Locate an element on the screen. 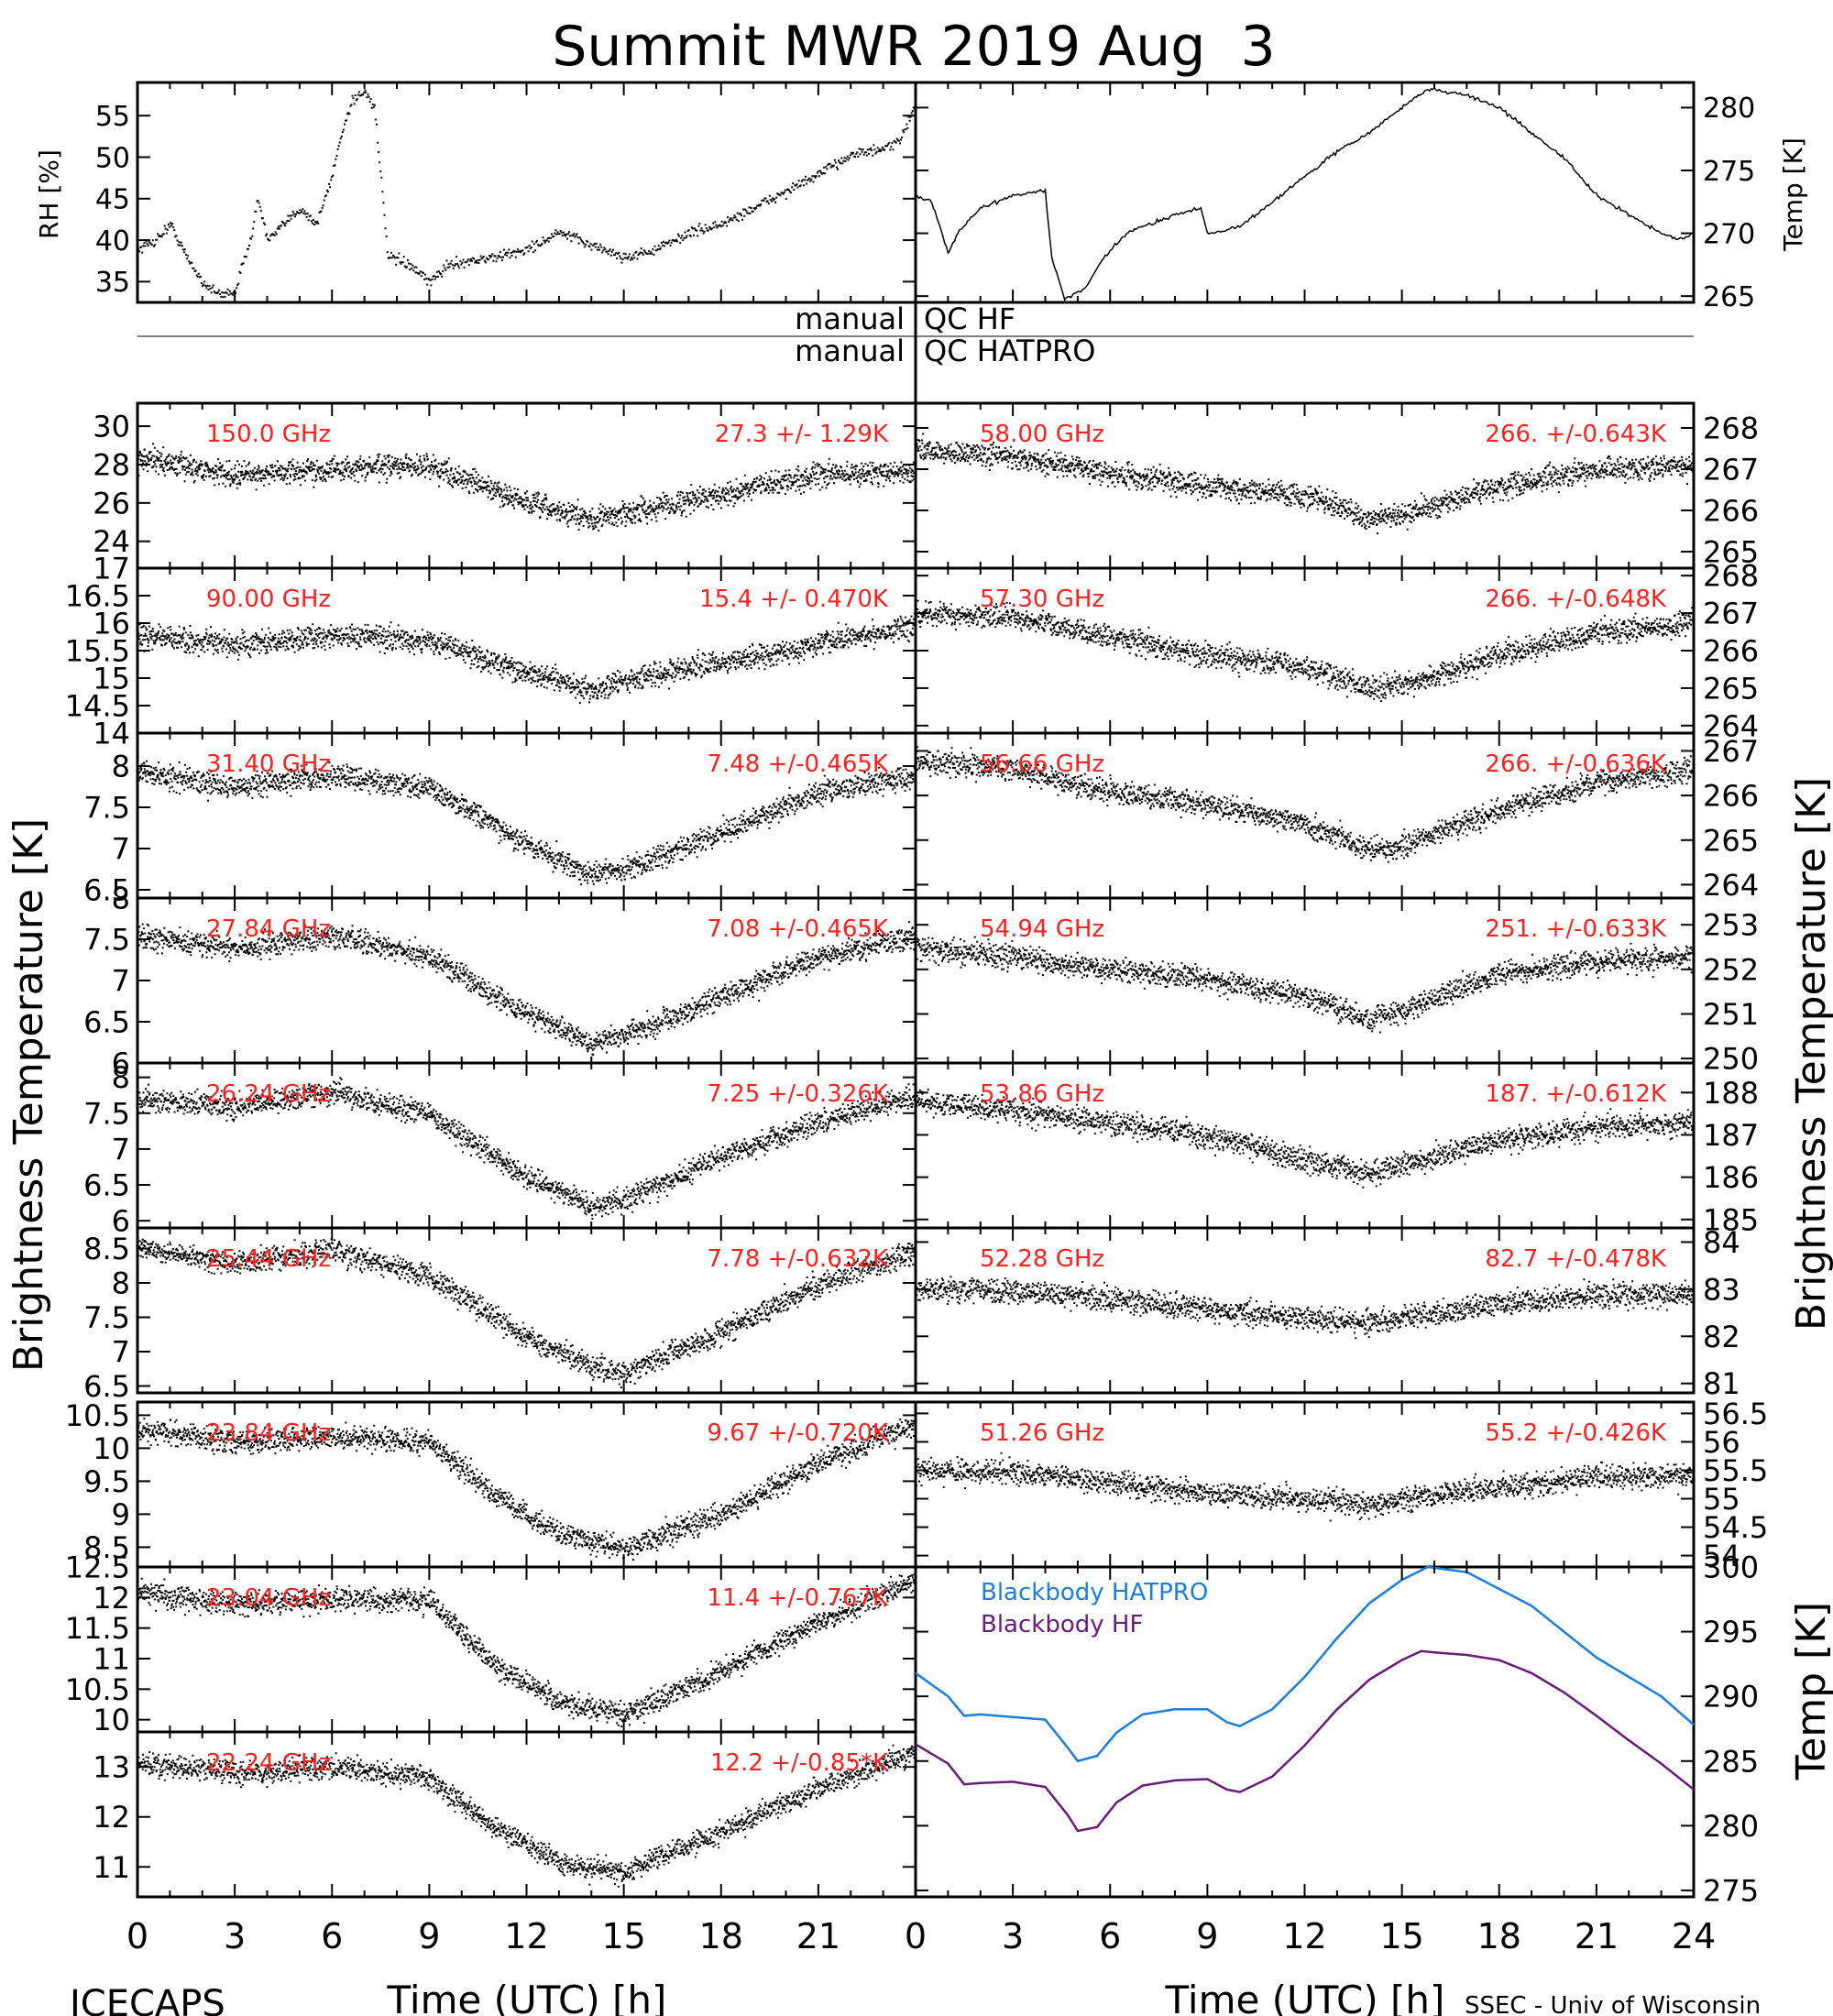  rh-ytick-label: 55 is located at coordinates (112, 117).